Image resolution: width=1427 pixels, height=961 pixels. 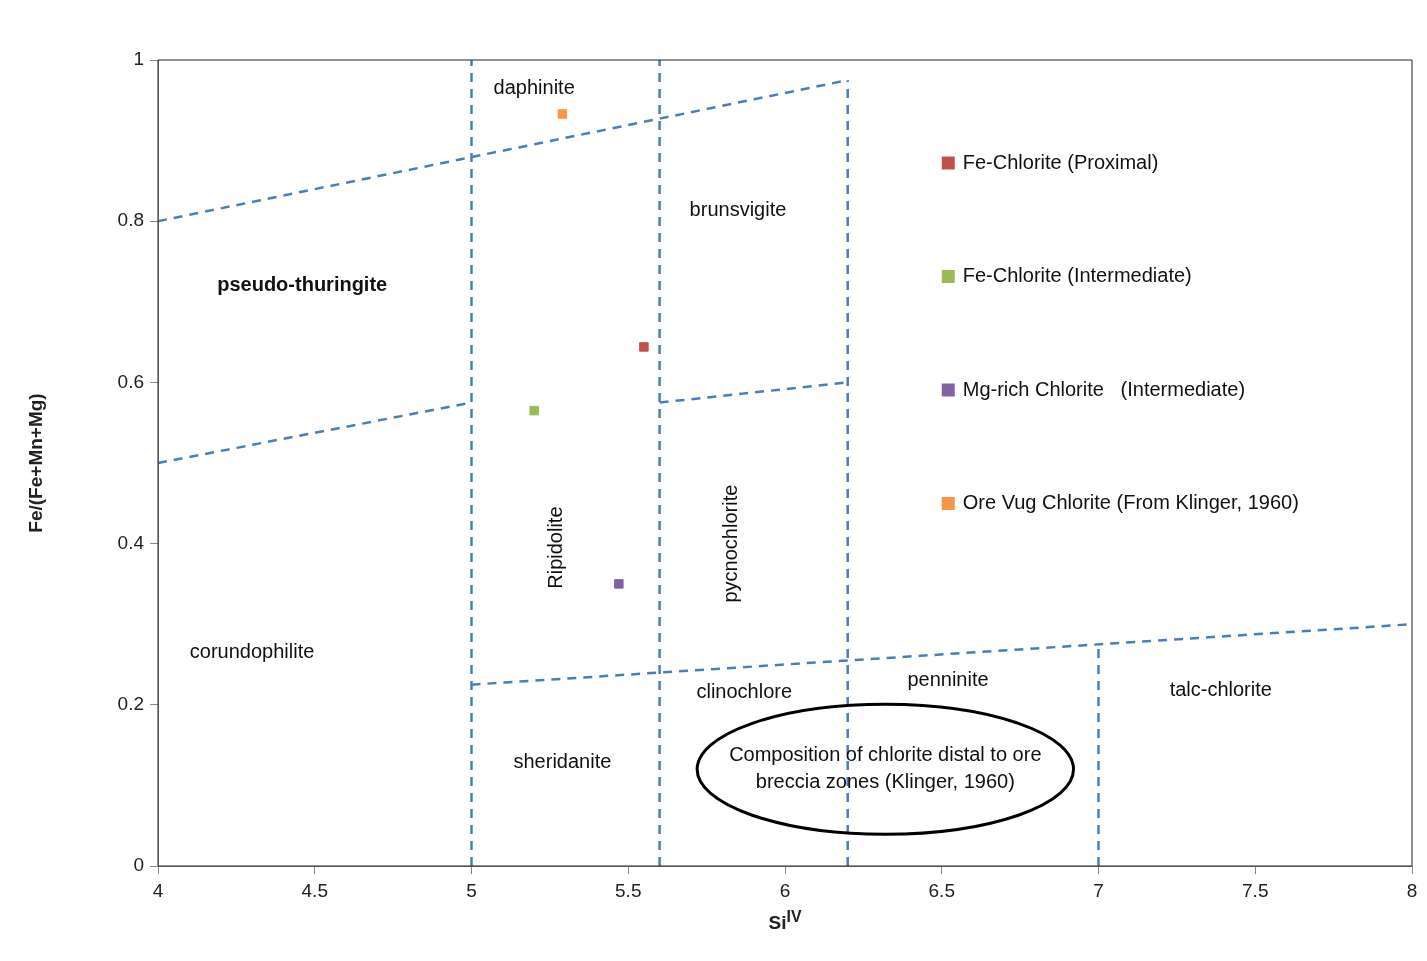 What do you see at coordinates (730, 543) in the screenshot?
I see `annotation: pycnochlorite` at bounding box center [730, 543].